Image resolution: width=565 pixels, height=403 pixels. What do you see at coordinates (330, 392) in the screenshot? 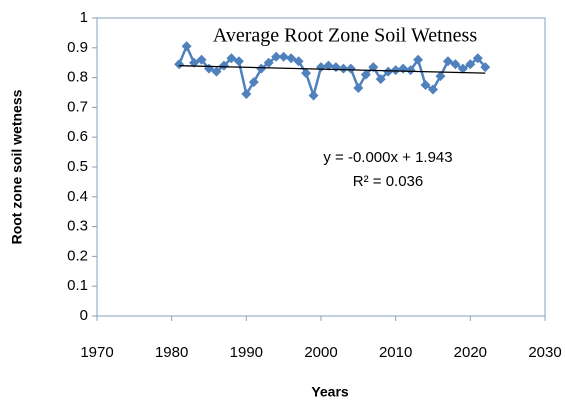
I see `x-axis-label: Years` at bounding box center [330, 392].